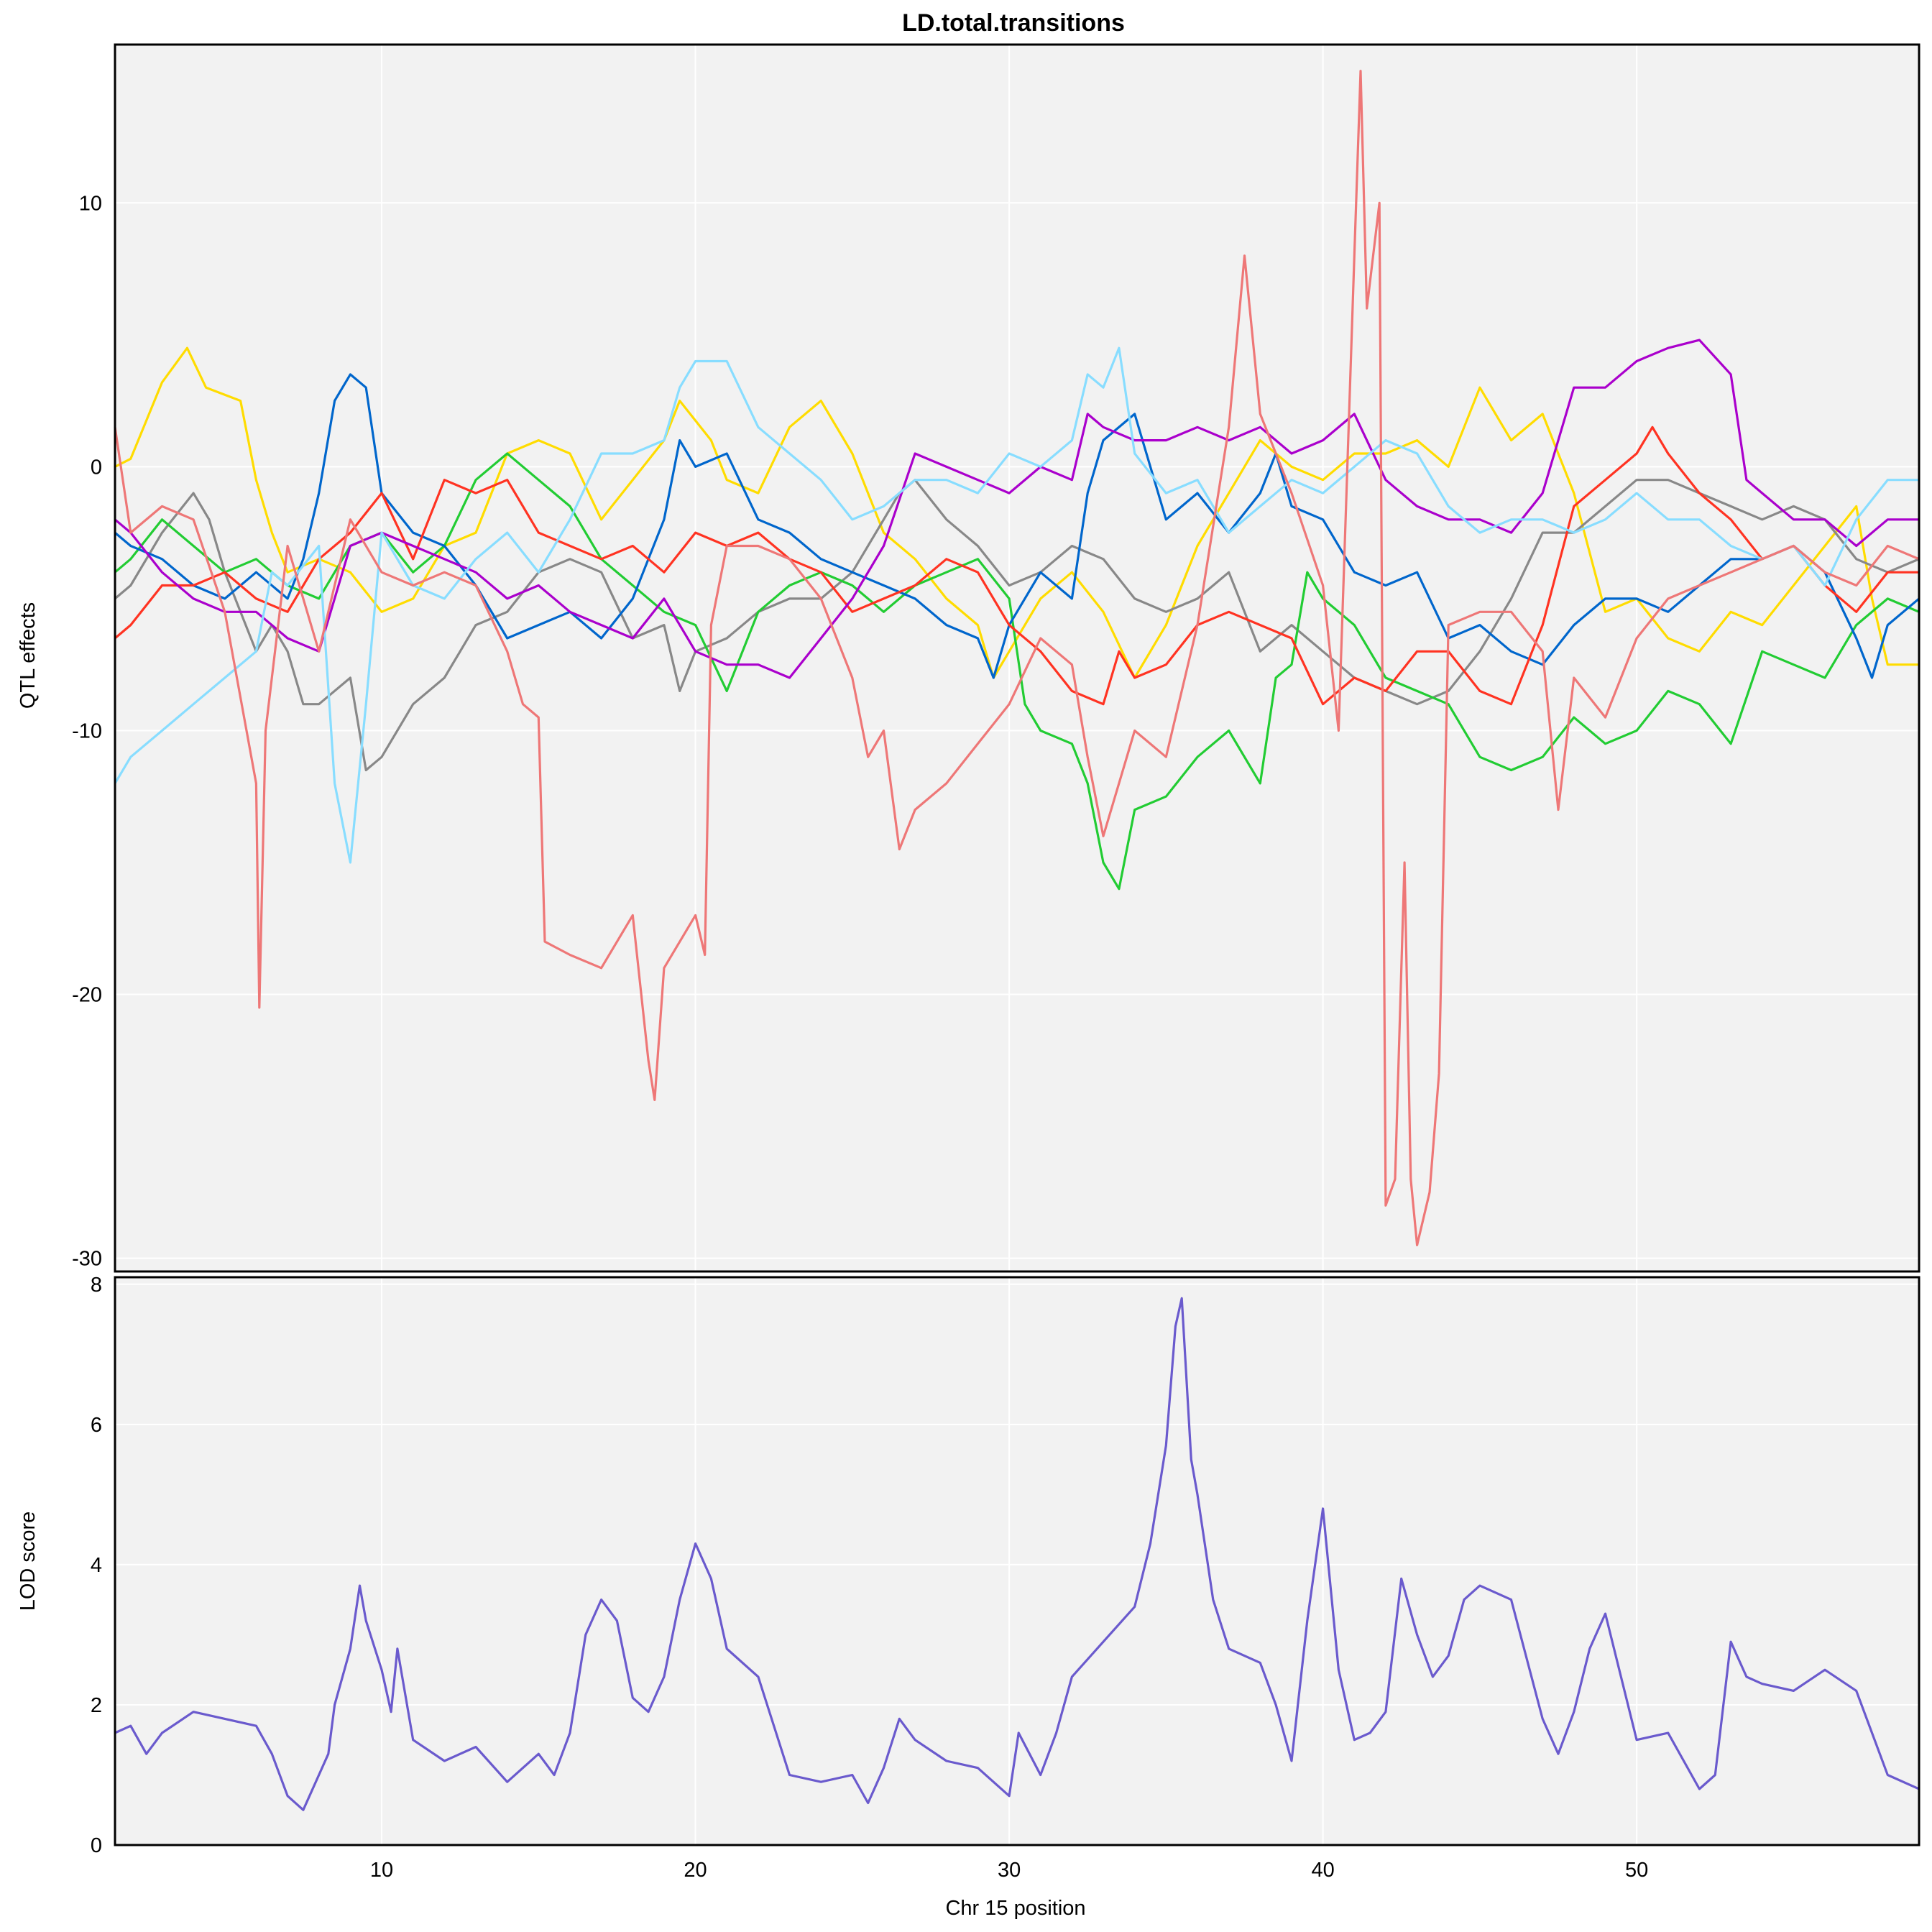  What do you see at coordinates (87, 1259) in the screenshot?
I see `effects-y-tick-label: -30` at bounding box center [87, 1259].